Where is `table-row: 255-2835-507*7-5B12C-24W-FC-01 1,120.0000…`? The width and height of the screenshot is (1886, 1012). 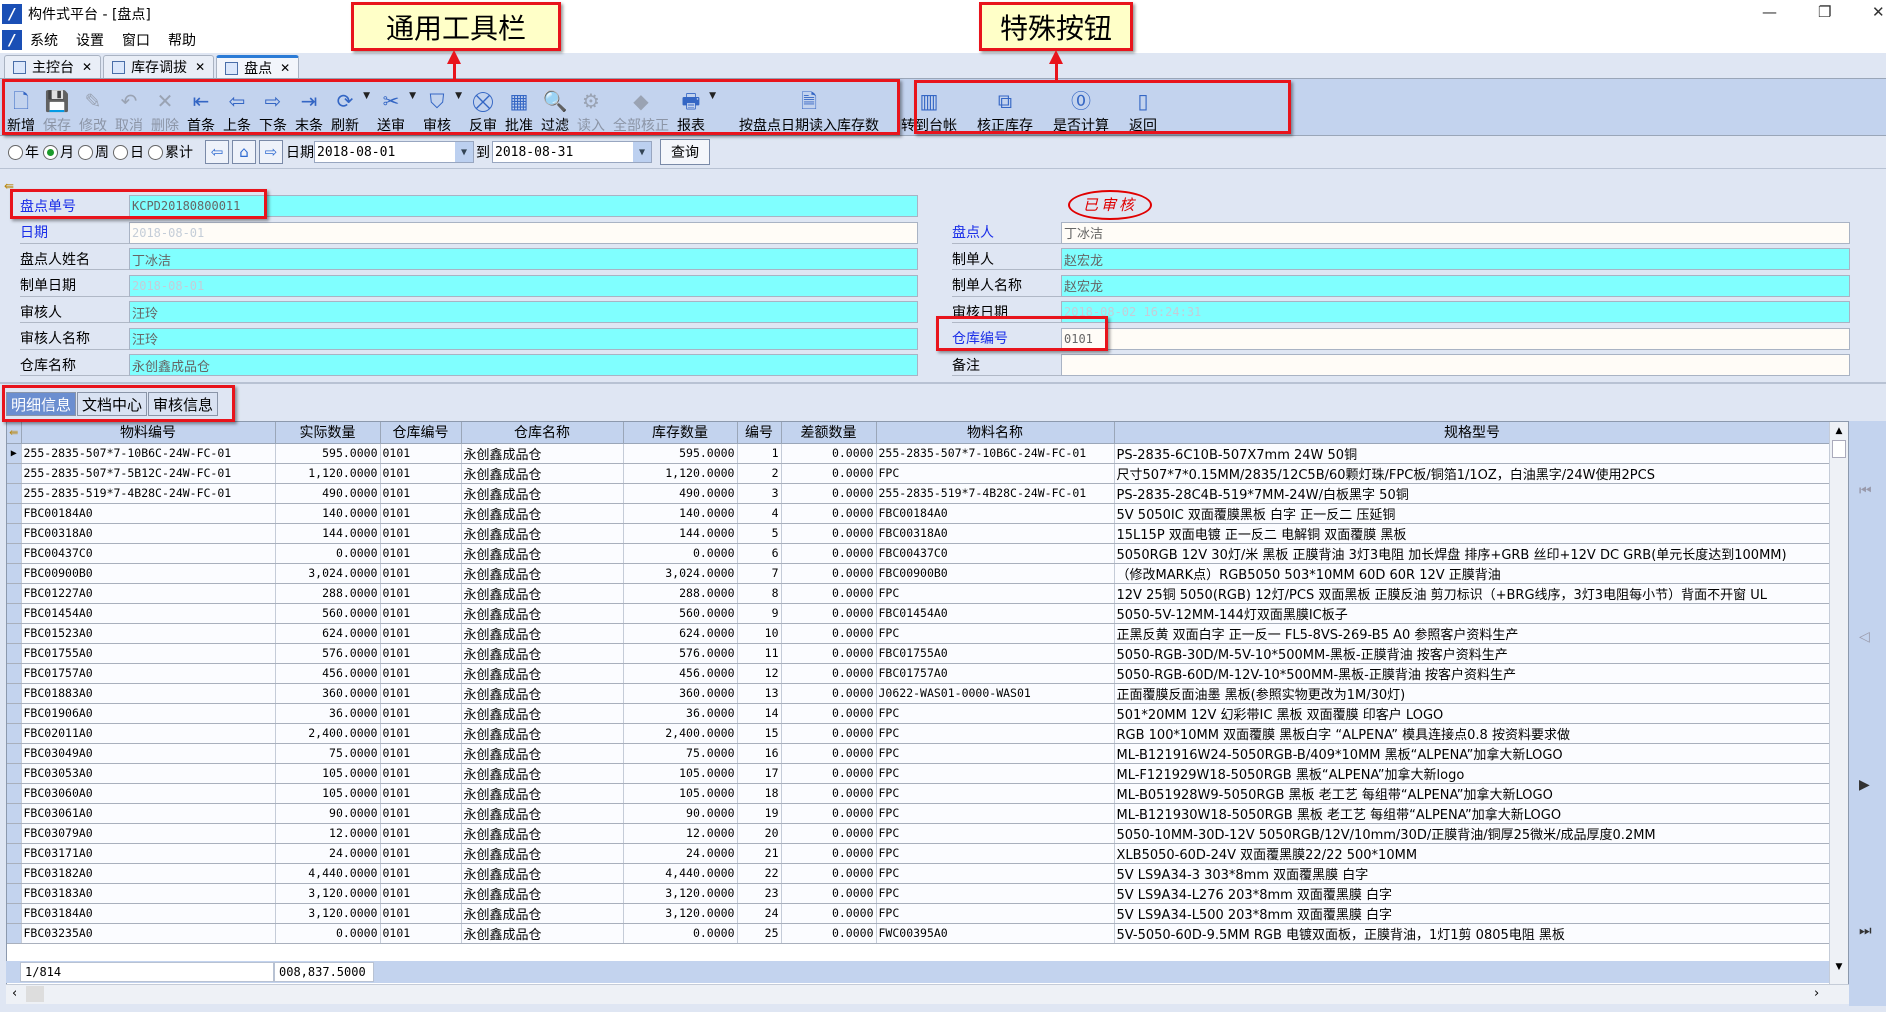 table-row: 255-2835-507*7-5B12C-24W-FC-01 1,120.0000… is located at coordinates (919, 473).